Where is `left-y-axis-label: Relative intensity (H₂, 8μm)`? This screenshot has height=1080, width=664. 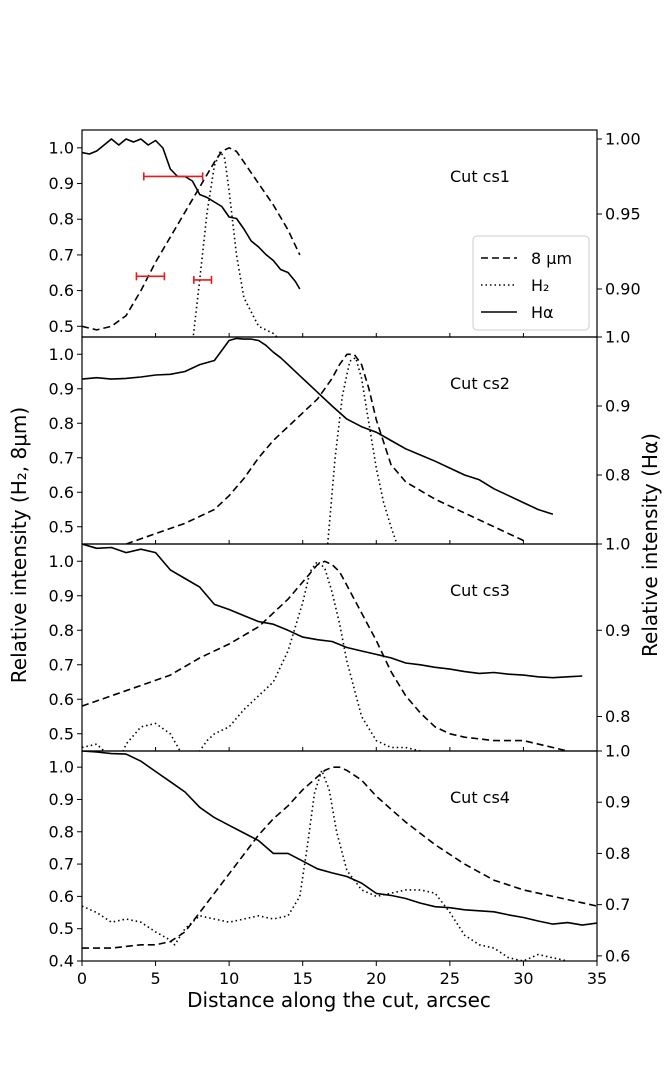
left-y-axis-label: Relative intensity (H₂, 8μm) is located at coordinates (19, 545).